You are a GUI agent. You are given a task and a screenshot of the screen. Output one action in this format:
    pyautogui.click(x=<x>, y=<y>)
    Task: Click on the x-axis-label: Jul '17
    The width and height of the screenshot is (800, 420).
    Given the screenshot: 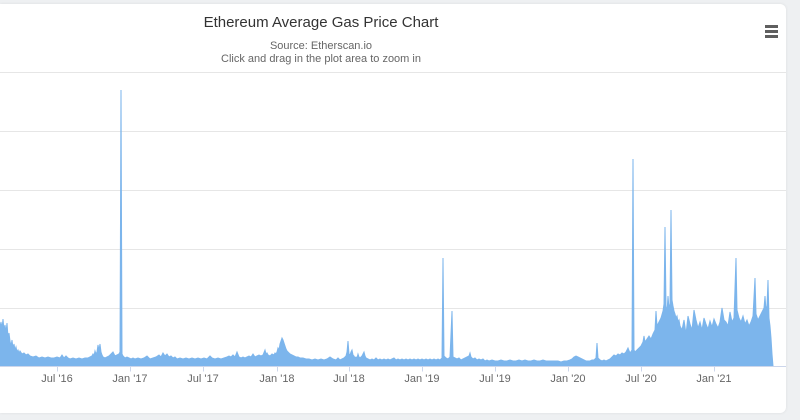 What is the action you would take?
    pyautogui.click(x=202, y=379)
    